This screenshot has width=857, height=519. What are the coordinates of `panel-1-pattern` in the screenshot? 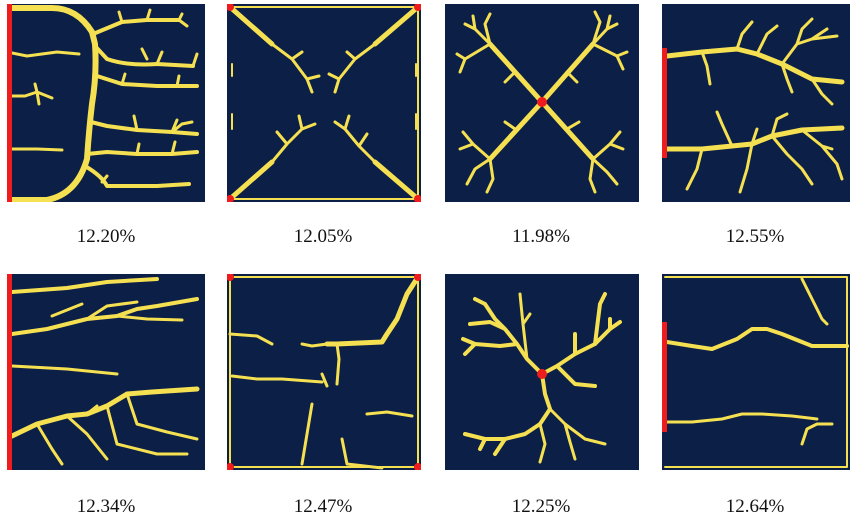 It's located at (106, 103).